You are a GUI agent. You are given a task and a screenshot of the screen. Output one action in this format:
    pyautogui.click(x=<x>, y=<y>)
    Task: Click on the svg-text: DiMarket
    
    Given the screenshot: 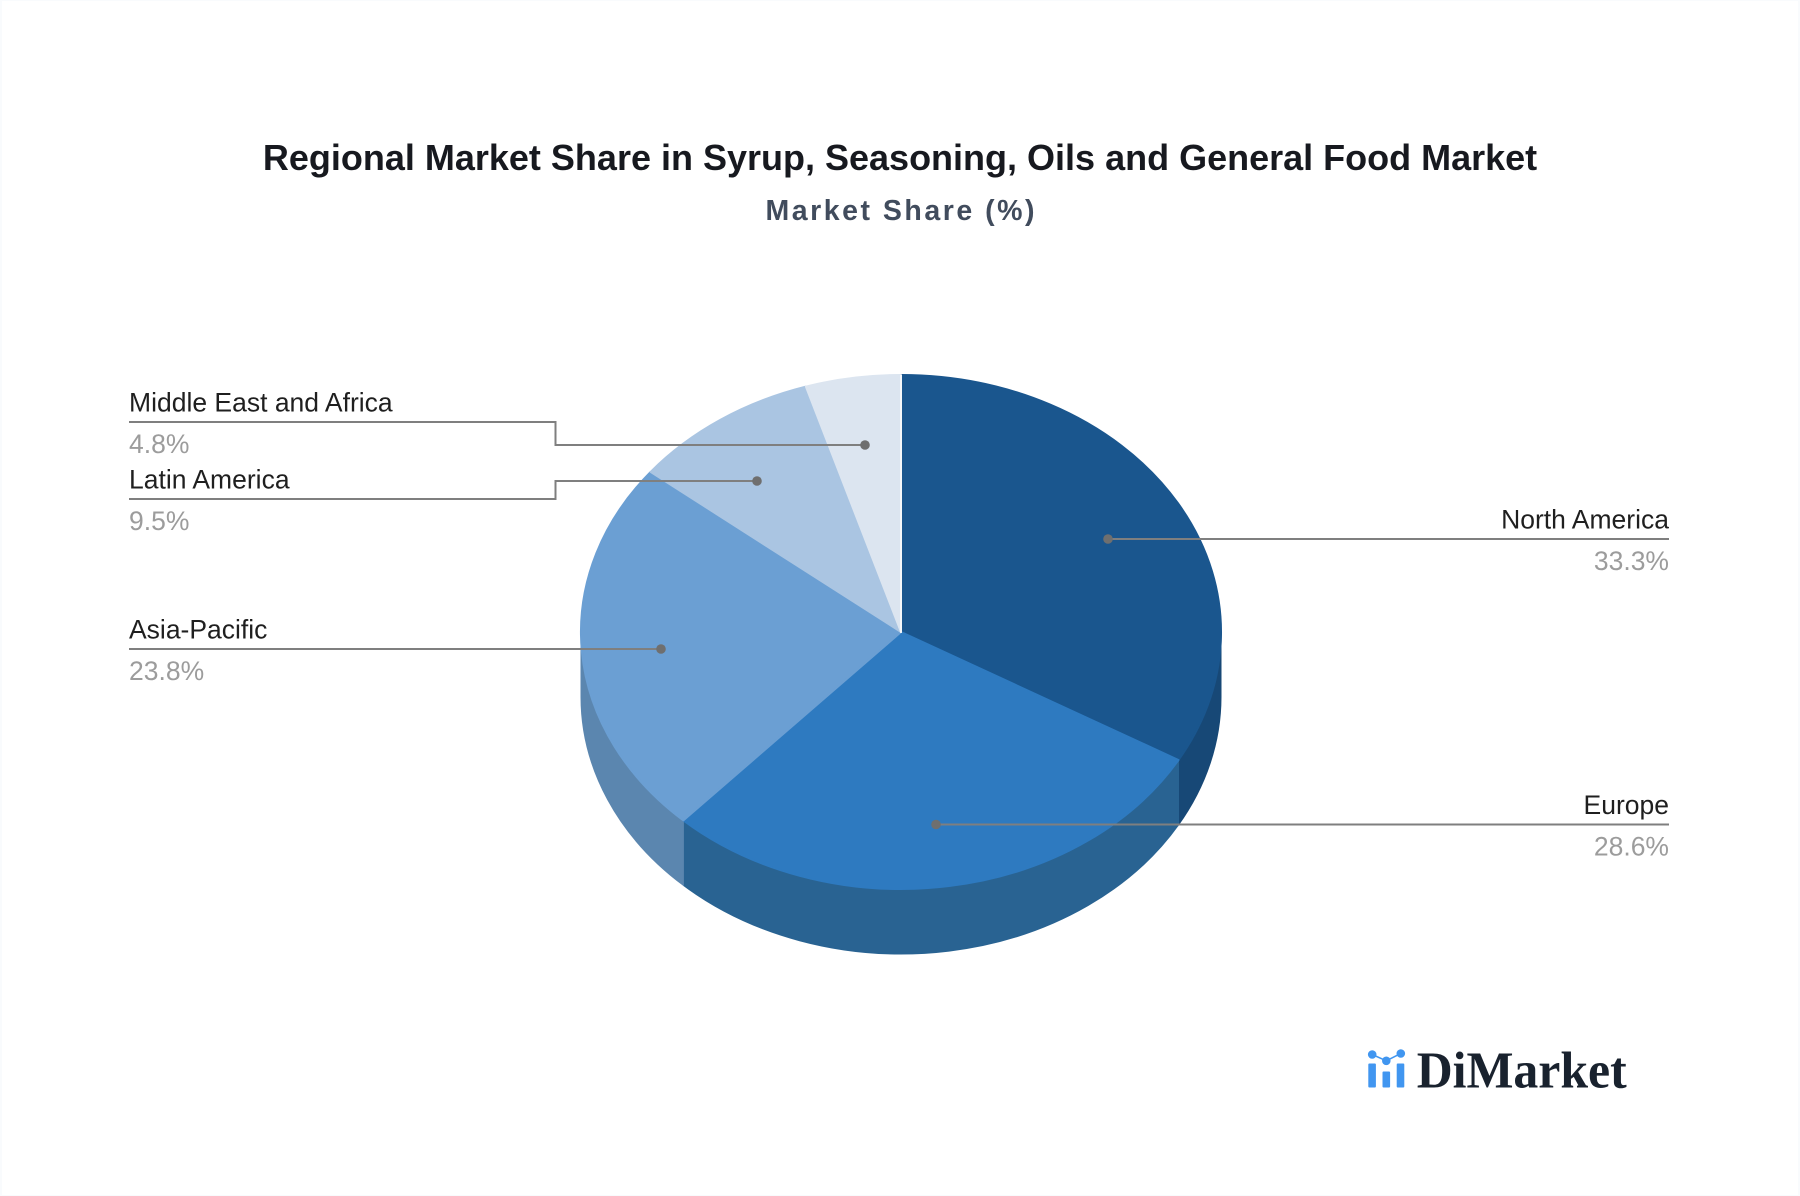 What is the action you would take?
    pyautogui.click(x=1522, y=1071)
    